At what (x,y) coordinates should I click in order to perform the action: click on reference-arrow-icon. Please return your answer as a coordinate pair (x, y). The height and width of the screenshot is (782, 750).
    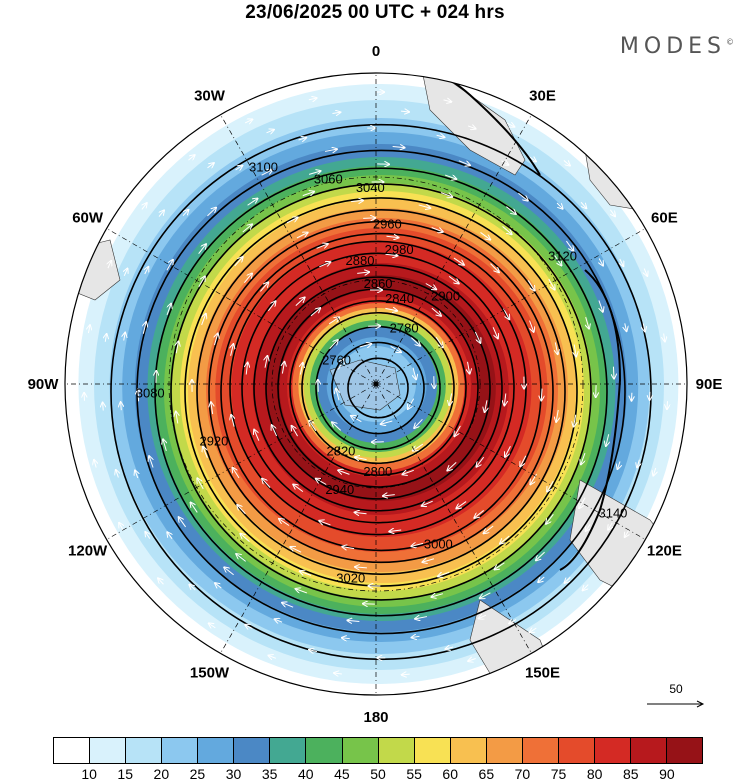
    Looking at the image, I should click on (676, 704).